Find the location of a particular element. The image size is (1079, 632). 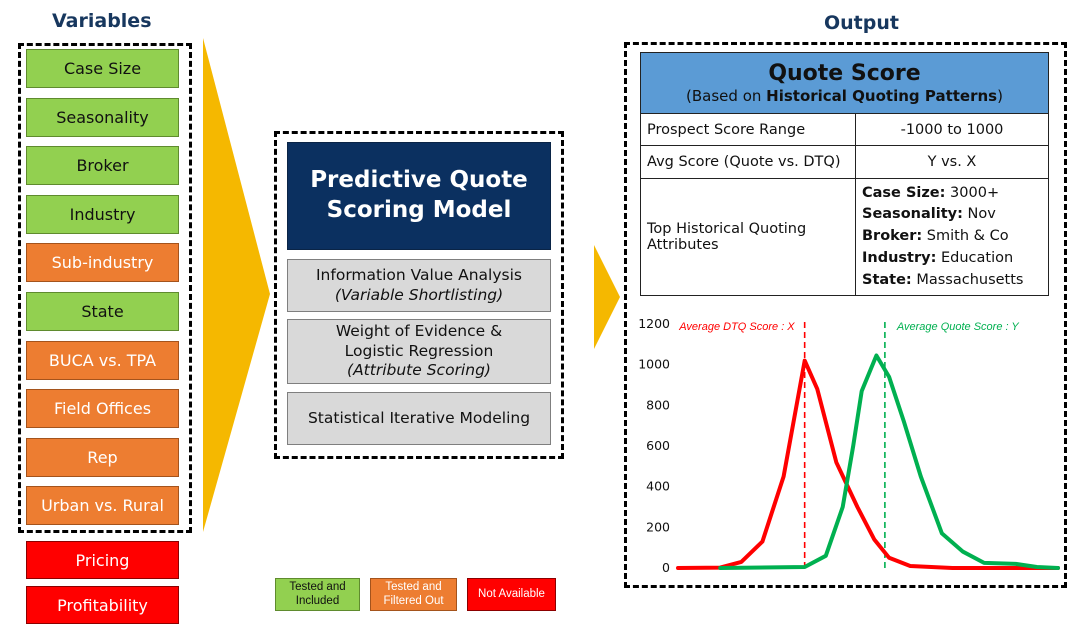

variable-label: Rep is located at coordinates (102, 457).